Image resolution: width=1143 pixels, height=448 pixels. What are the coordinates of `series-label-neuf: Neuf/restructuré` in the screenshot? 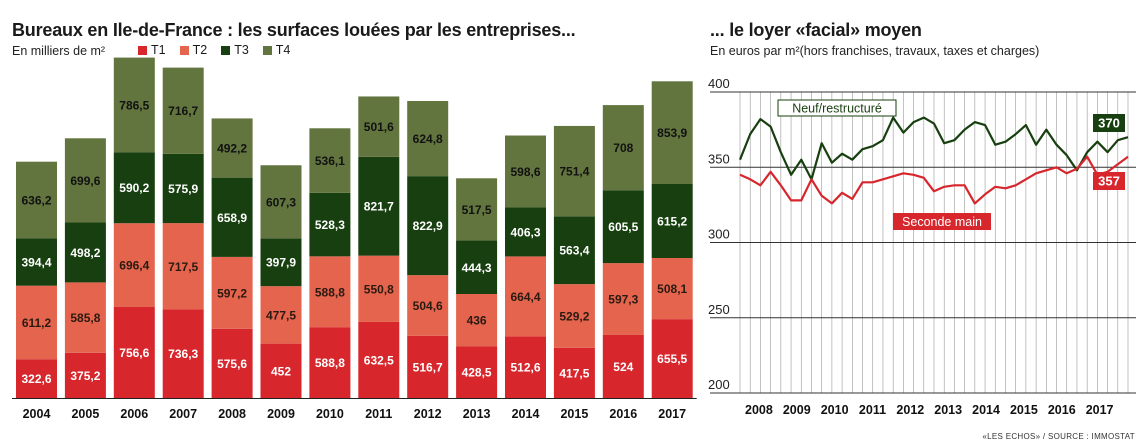 It's located at (837, 108).